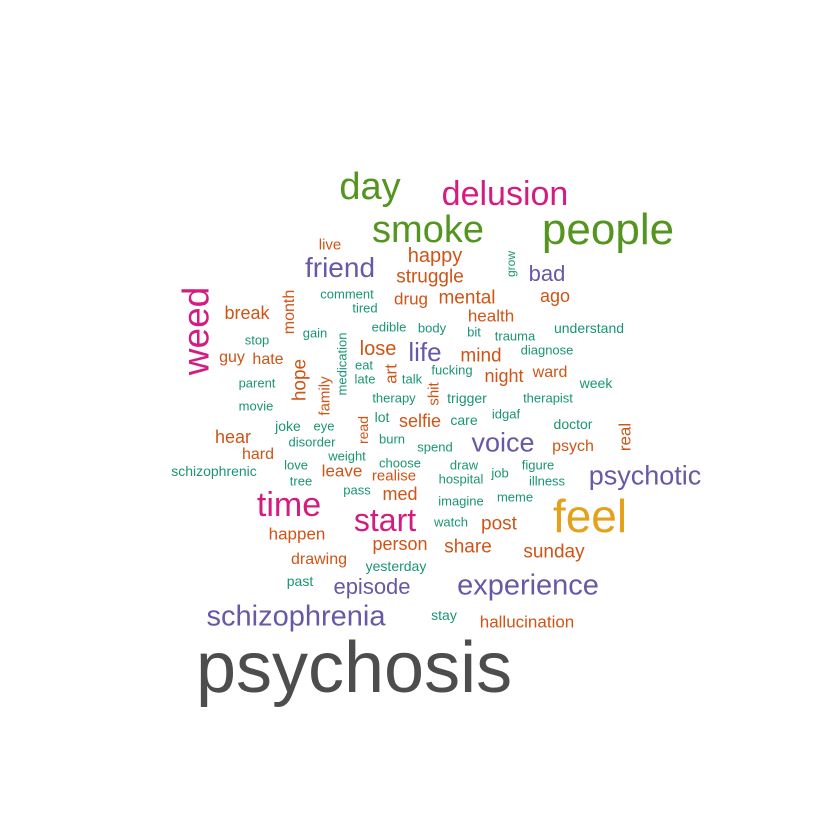 The height and width of the screenshot is (840, 840). Describe the element at coordinates (464, 465) in the screenshot. I see `word-draw: draw` at that location.